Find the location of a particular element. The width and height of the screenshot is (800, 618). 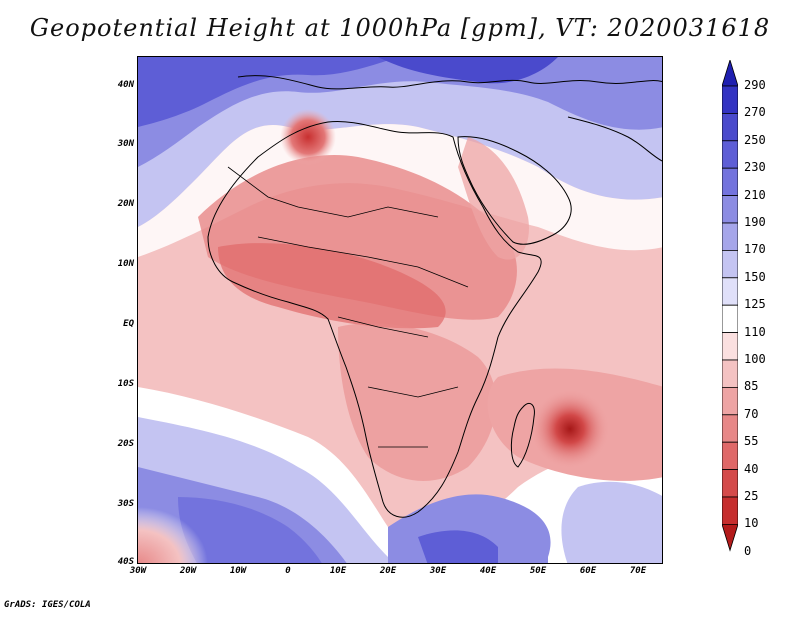

lat-label-eq: EQ is located at coordinates (128, 324).